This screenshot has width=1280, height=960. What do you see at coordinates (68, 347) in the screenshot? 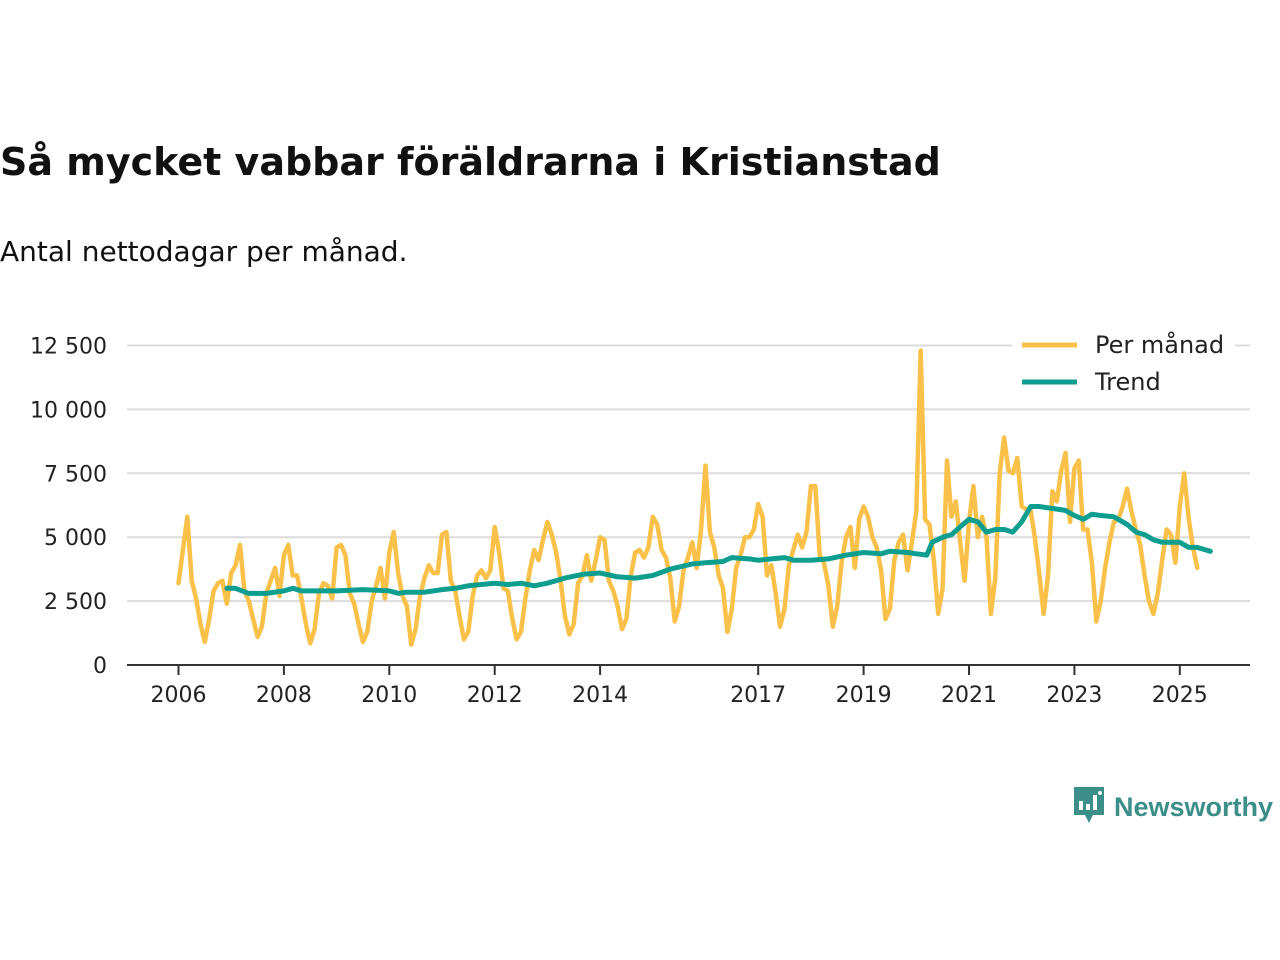
I see `y-tick-label: 12 500` at bounding box center [68, 347].